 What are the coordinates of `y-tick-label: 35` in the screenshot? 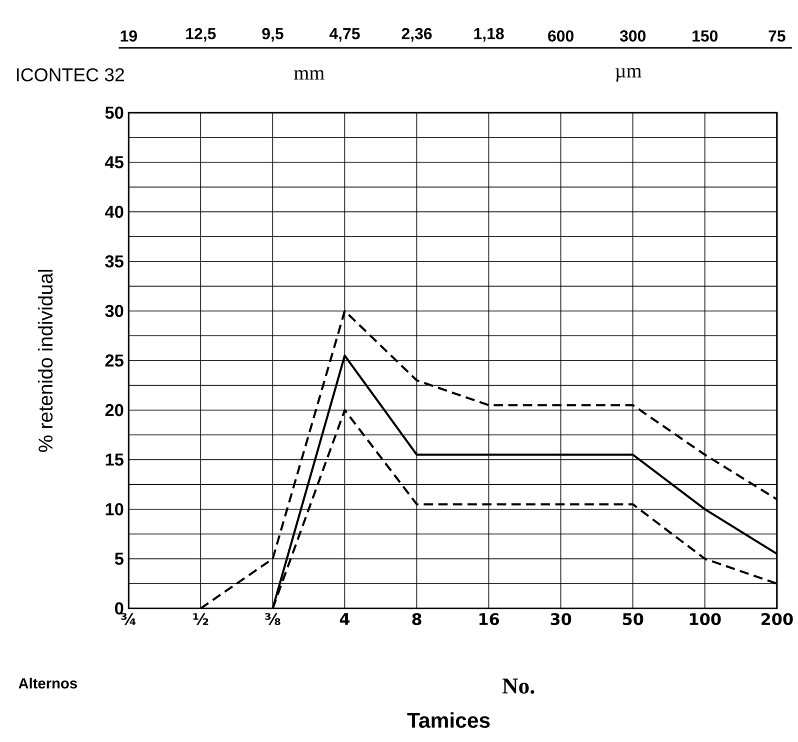 It's located at (114, 261).